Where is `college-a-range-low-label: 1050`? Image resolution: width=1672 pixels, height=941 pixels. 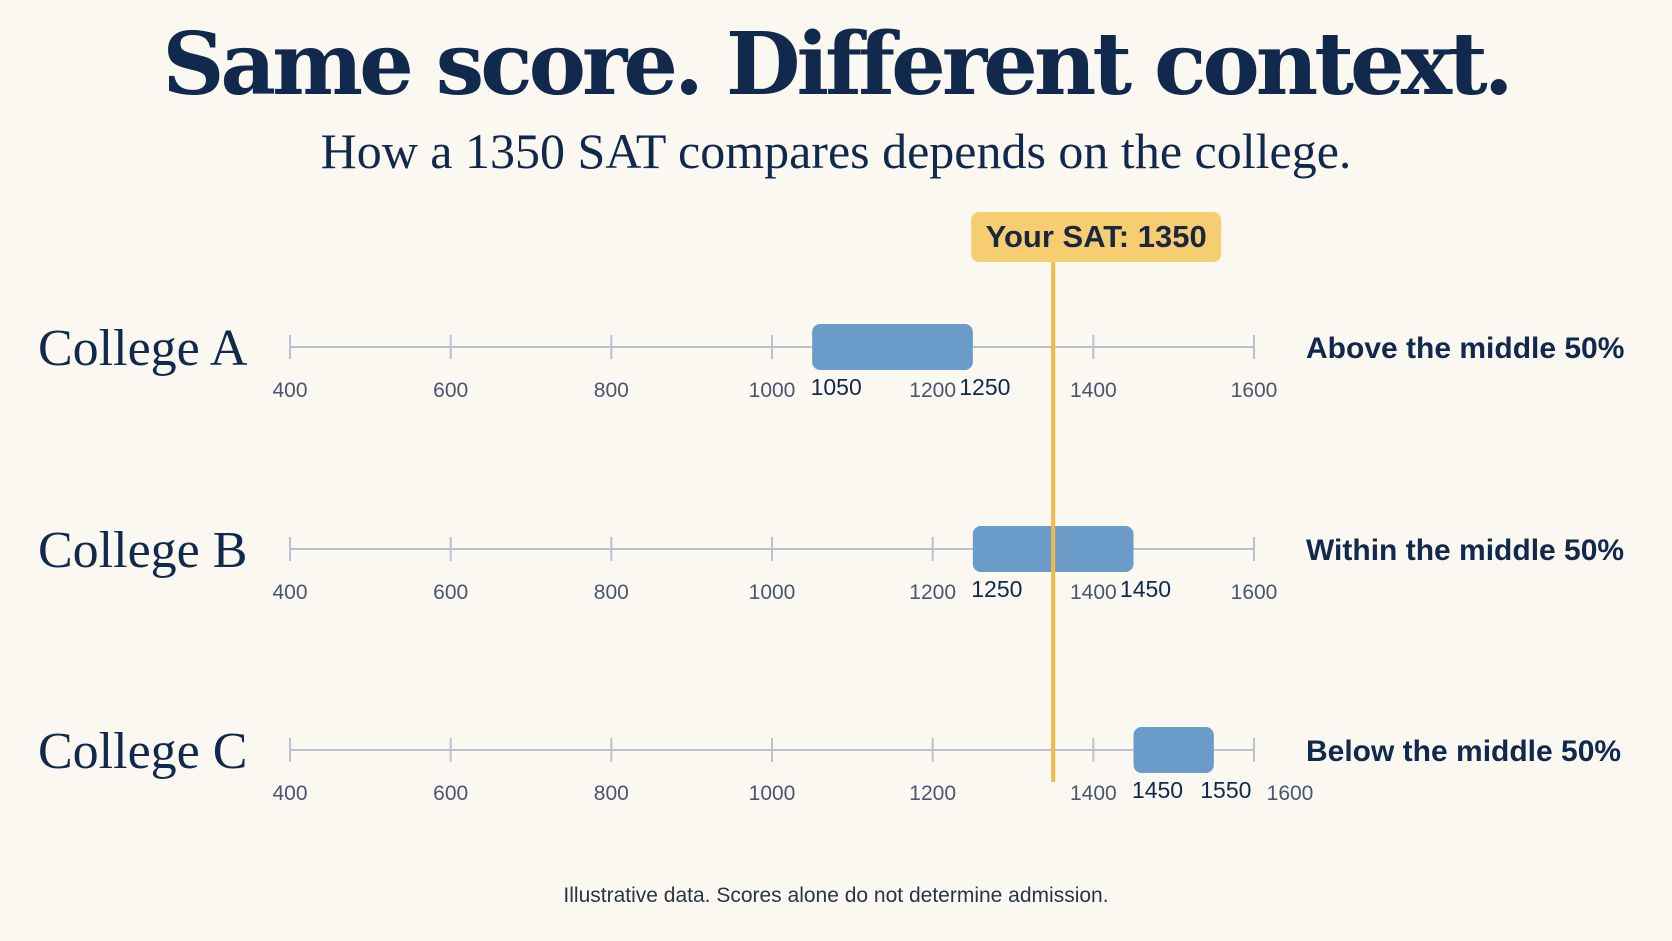 college-a-range-low-label: 1050 is located at coordinates (836, 387).